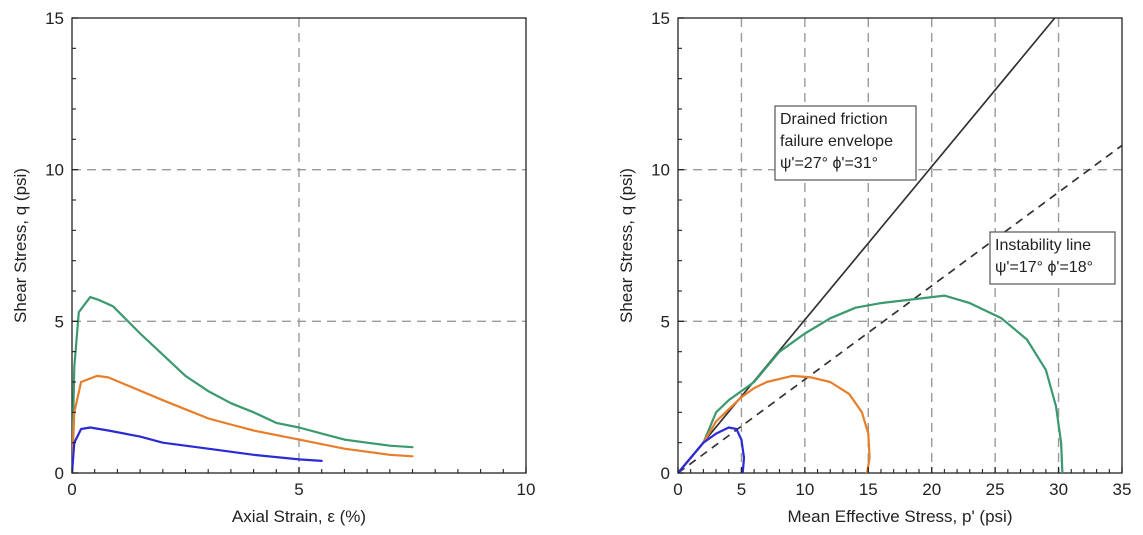 This screenshot has height=535, width=1143. What do you see at coordinates (665, 321) in the screenshot?
I see `right-ytick-label: 5` at bounding box center [665, 321].